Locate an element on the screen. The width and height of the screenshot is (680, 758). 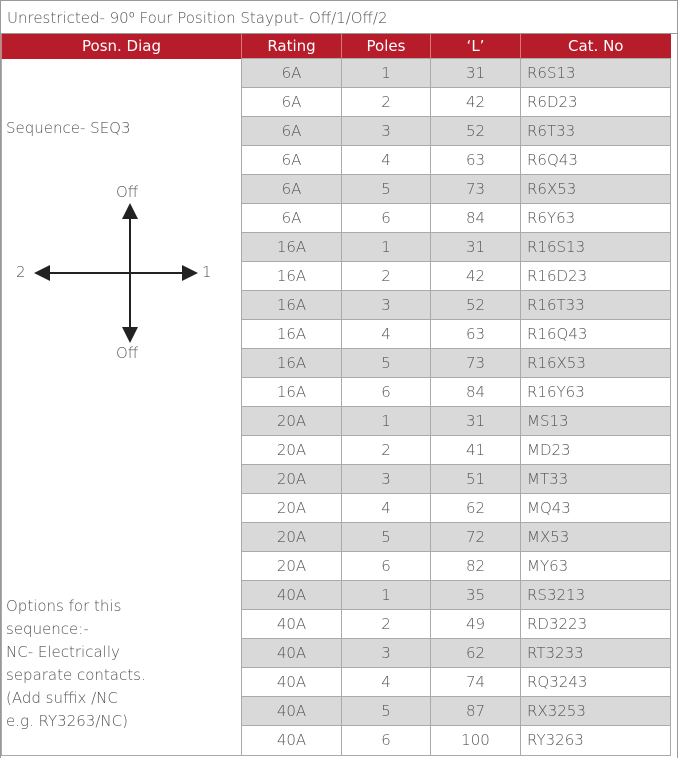
label-bottom: Off is located at coordinates (127, 352).